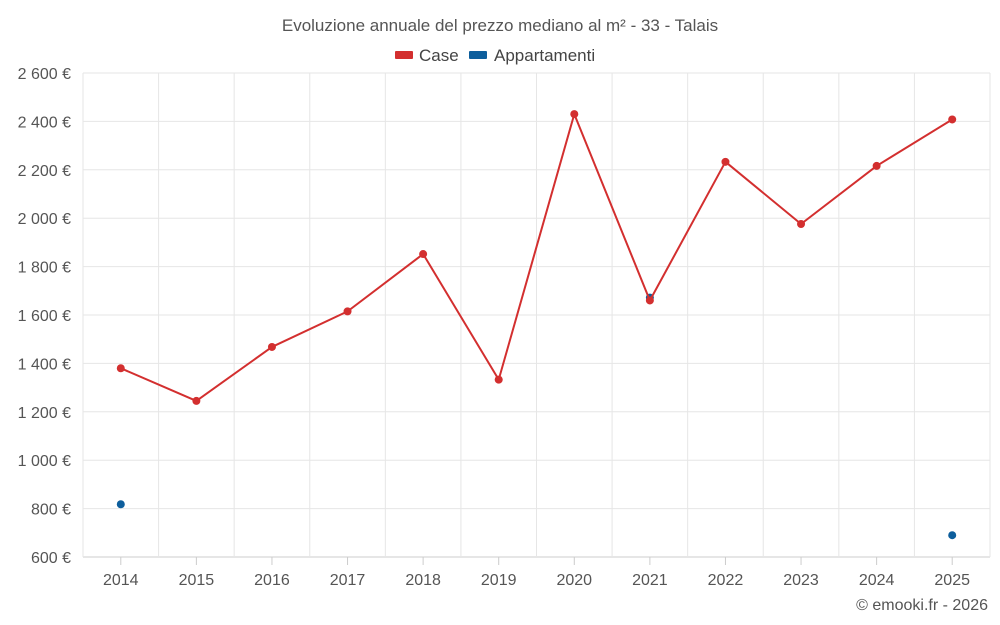 This screenshot has width=1000, height=625. What do you see at coordinates (44, 171) in the screenshot?
I see `y-tick-label: 2 200 €` at bounding box center [44, 171].